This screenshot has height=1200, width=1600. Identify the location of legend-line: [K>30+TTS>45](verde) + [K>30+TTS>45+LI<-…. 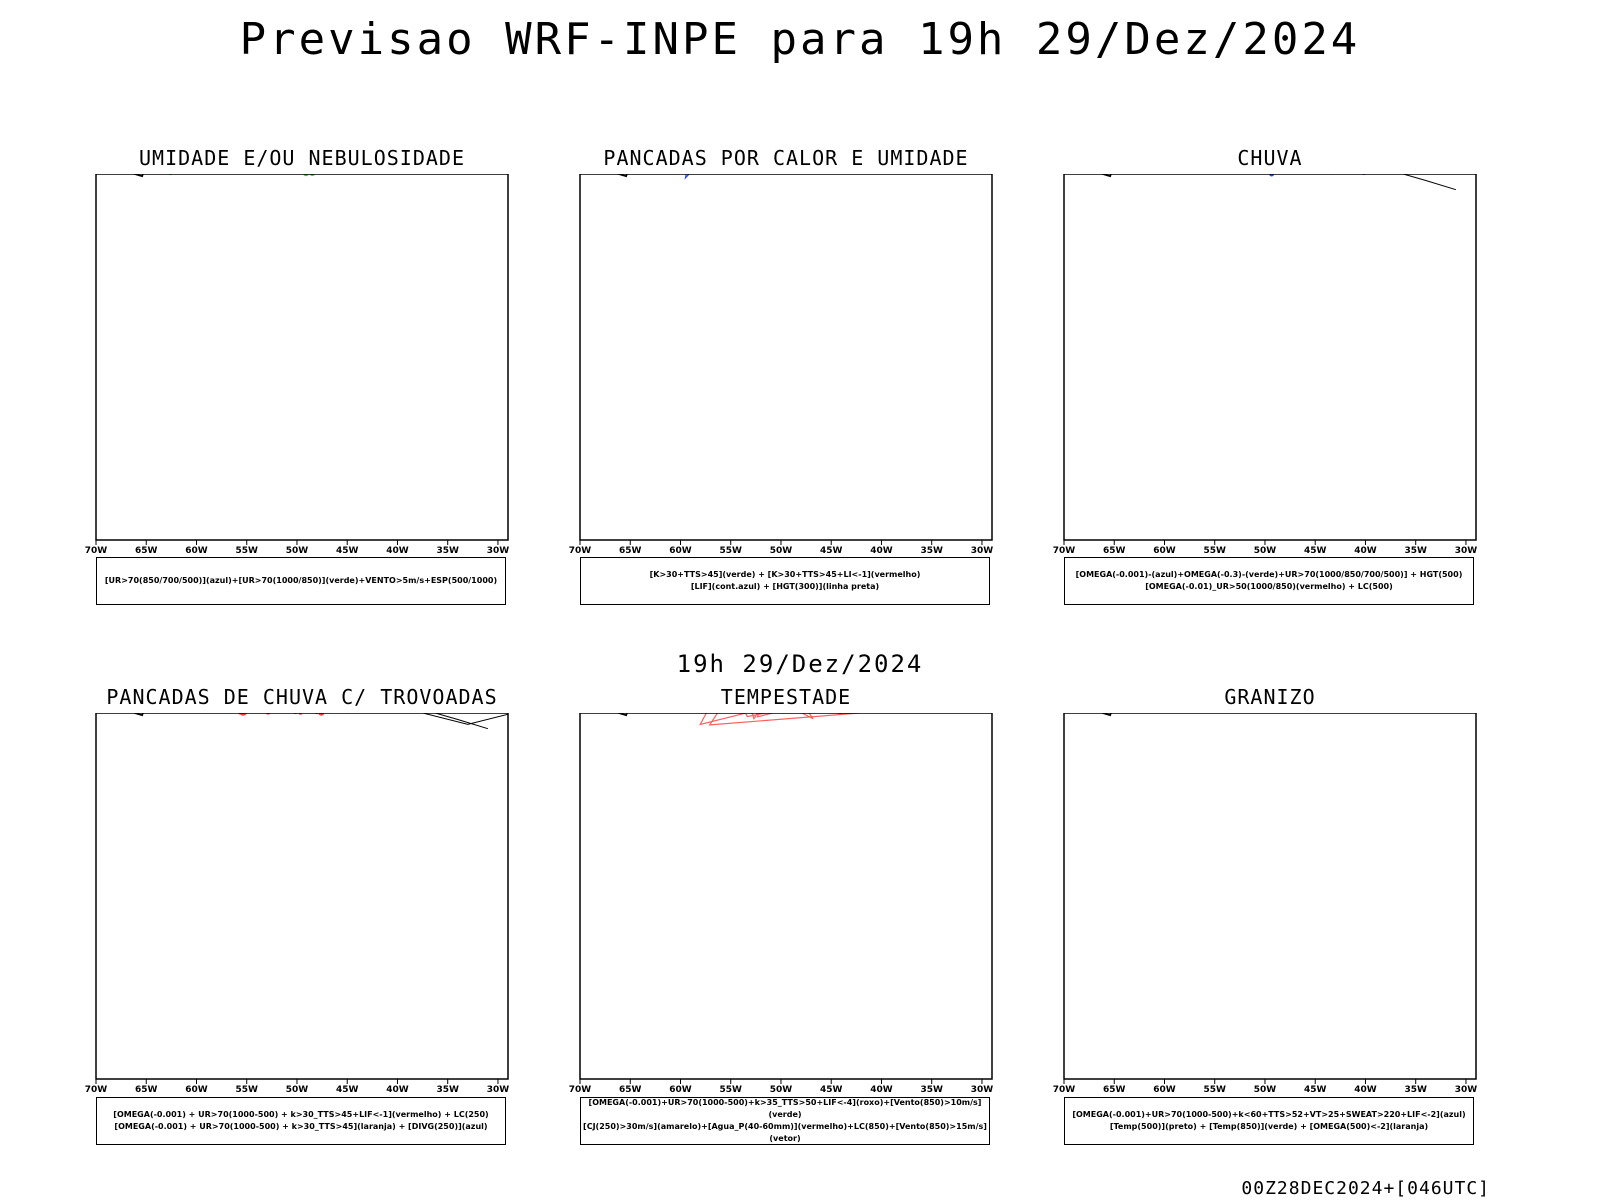
(785, 574).